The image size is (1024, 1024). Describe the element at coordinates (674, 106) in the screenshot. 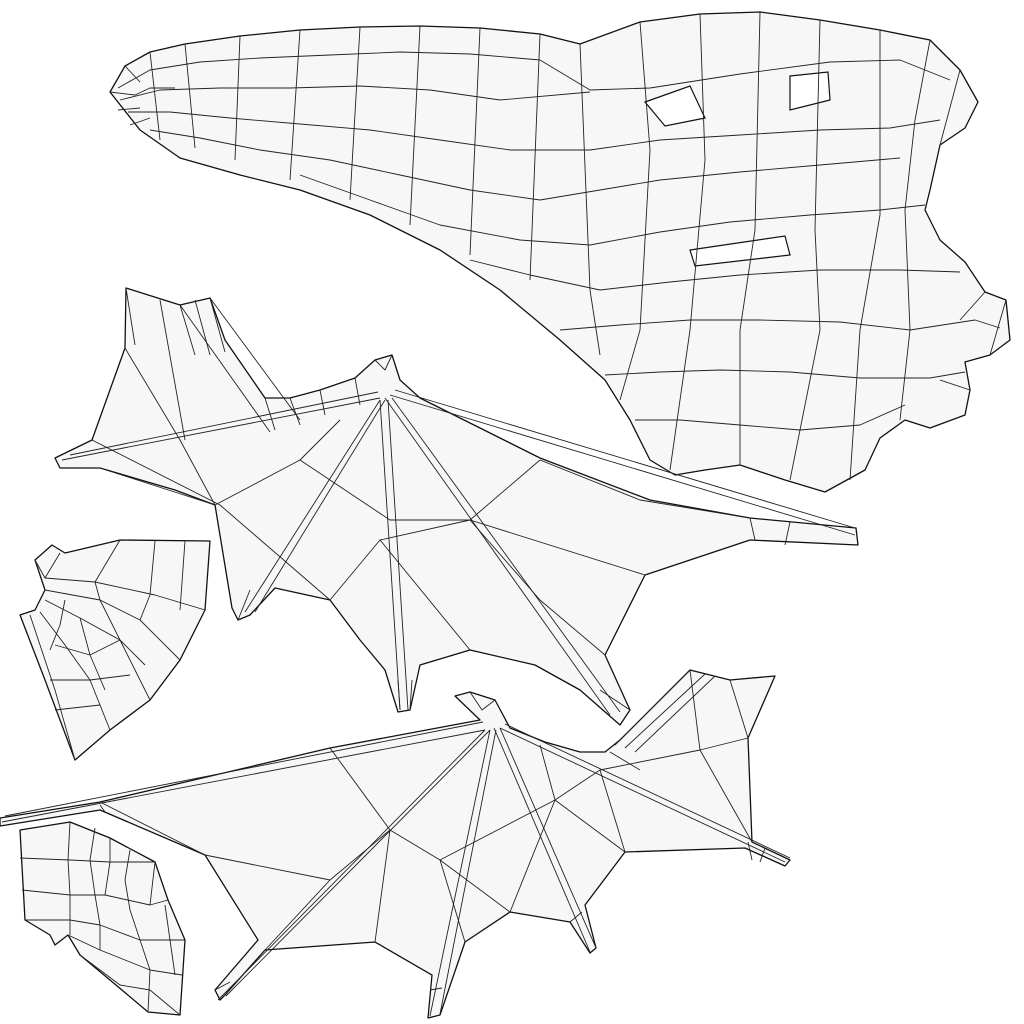

I see `head-eye-hole` at that location.